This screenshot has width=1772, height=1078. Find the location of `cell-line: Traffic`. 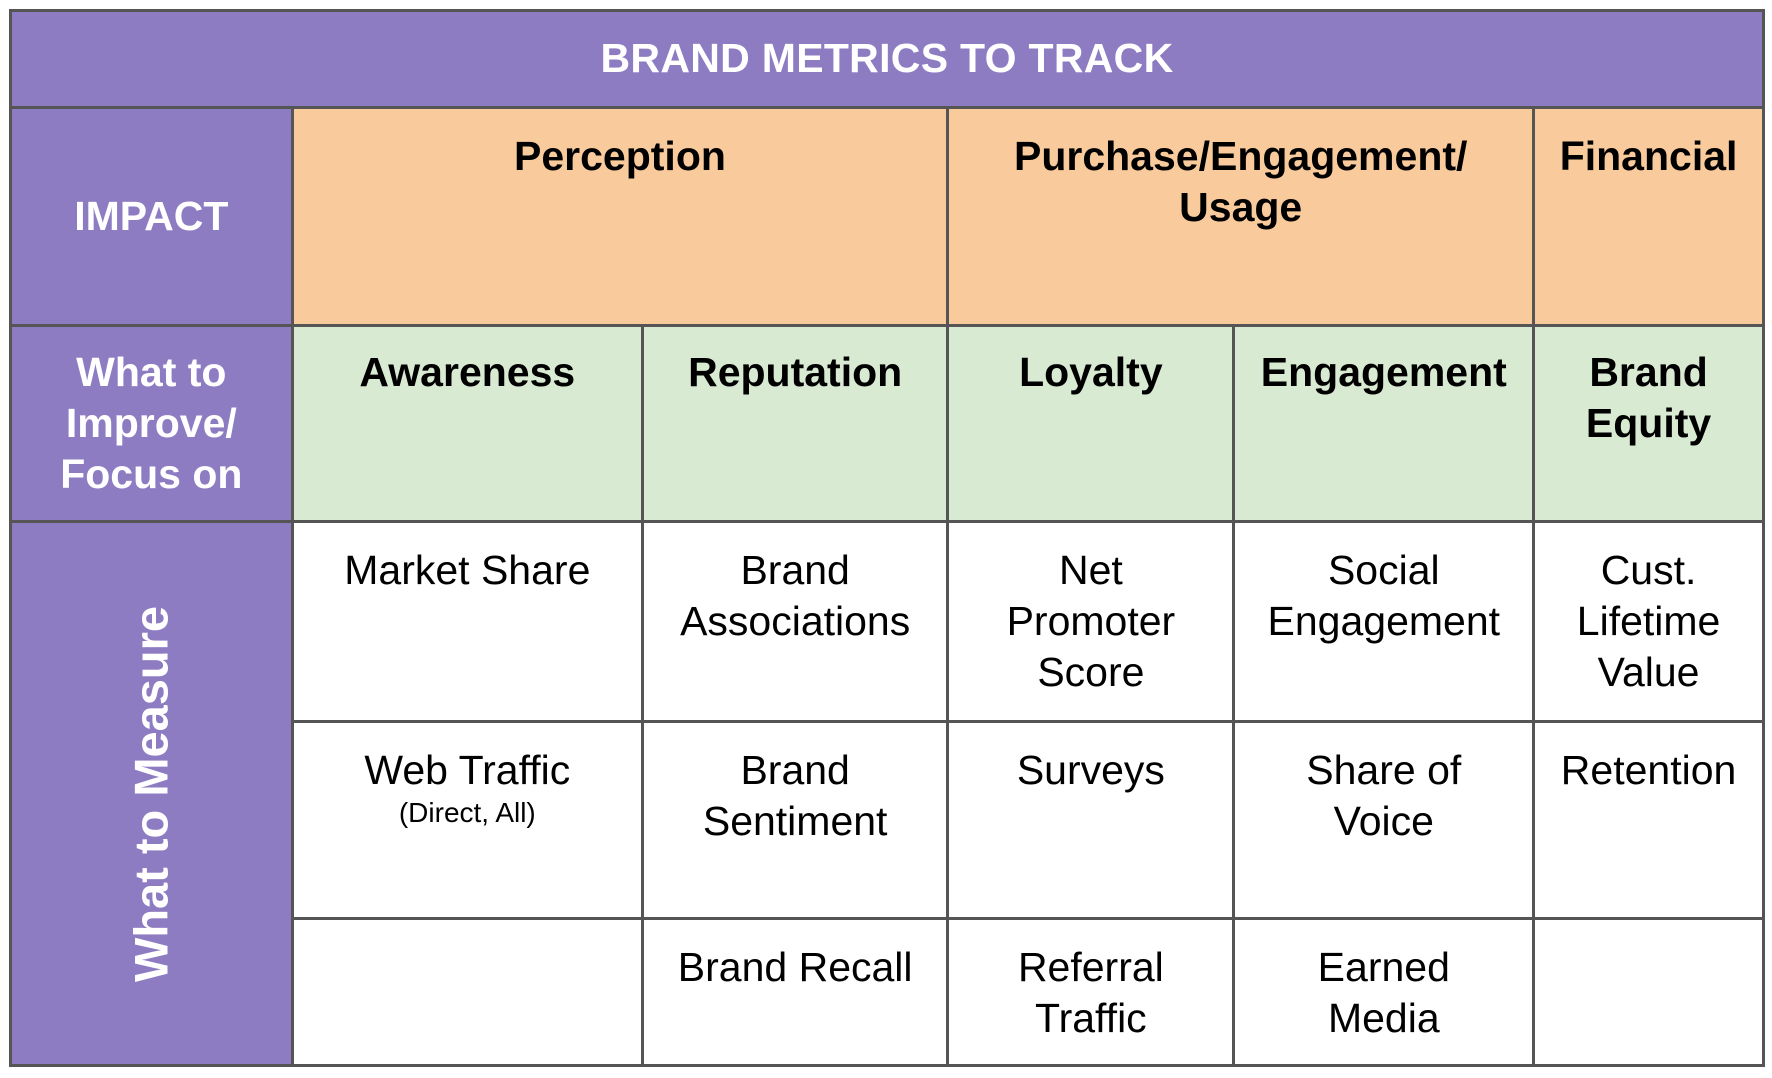

cell-line: Traffic is located at coordinates (1091, 1017).